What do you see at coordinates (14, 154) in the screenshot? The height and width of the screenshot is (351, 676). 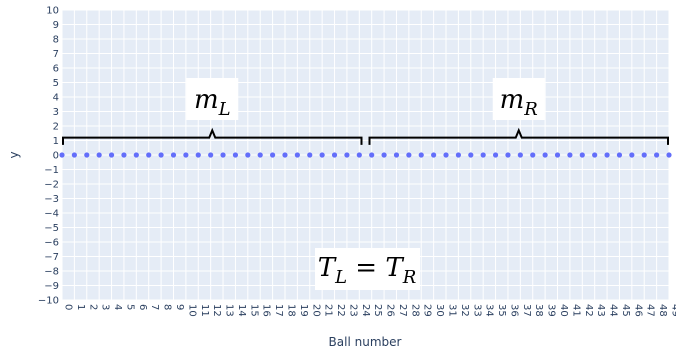 I see `y-axis-title: y` at bounding box center [14, 154].